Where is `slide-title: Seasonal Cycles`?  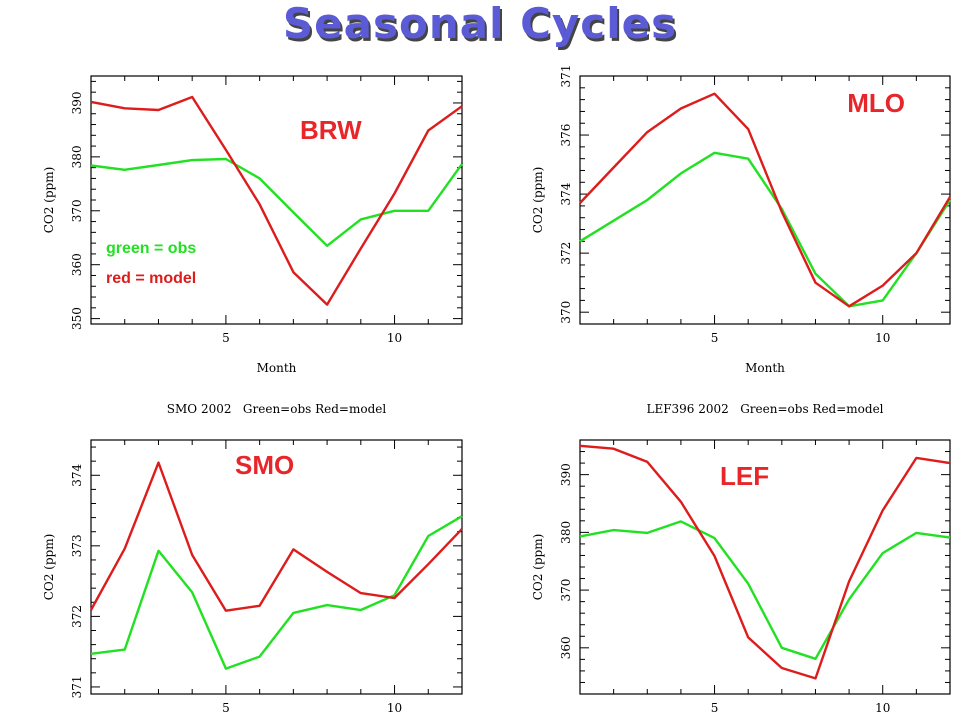
slide-title: Seasonal Cycles is located at coordinates (480, 24).